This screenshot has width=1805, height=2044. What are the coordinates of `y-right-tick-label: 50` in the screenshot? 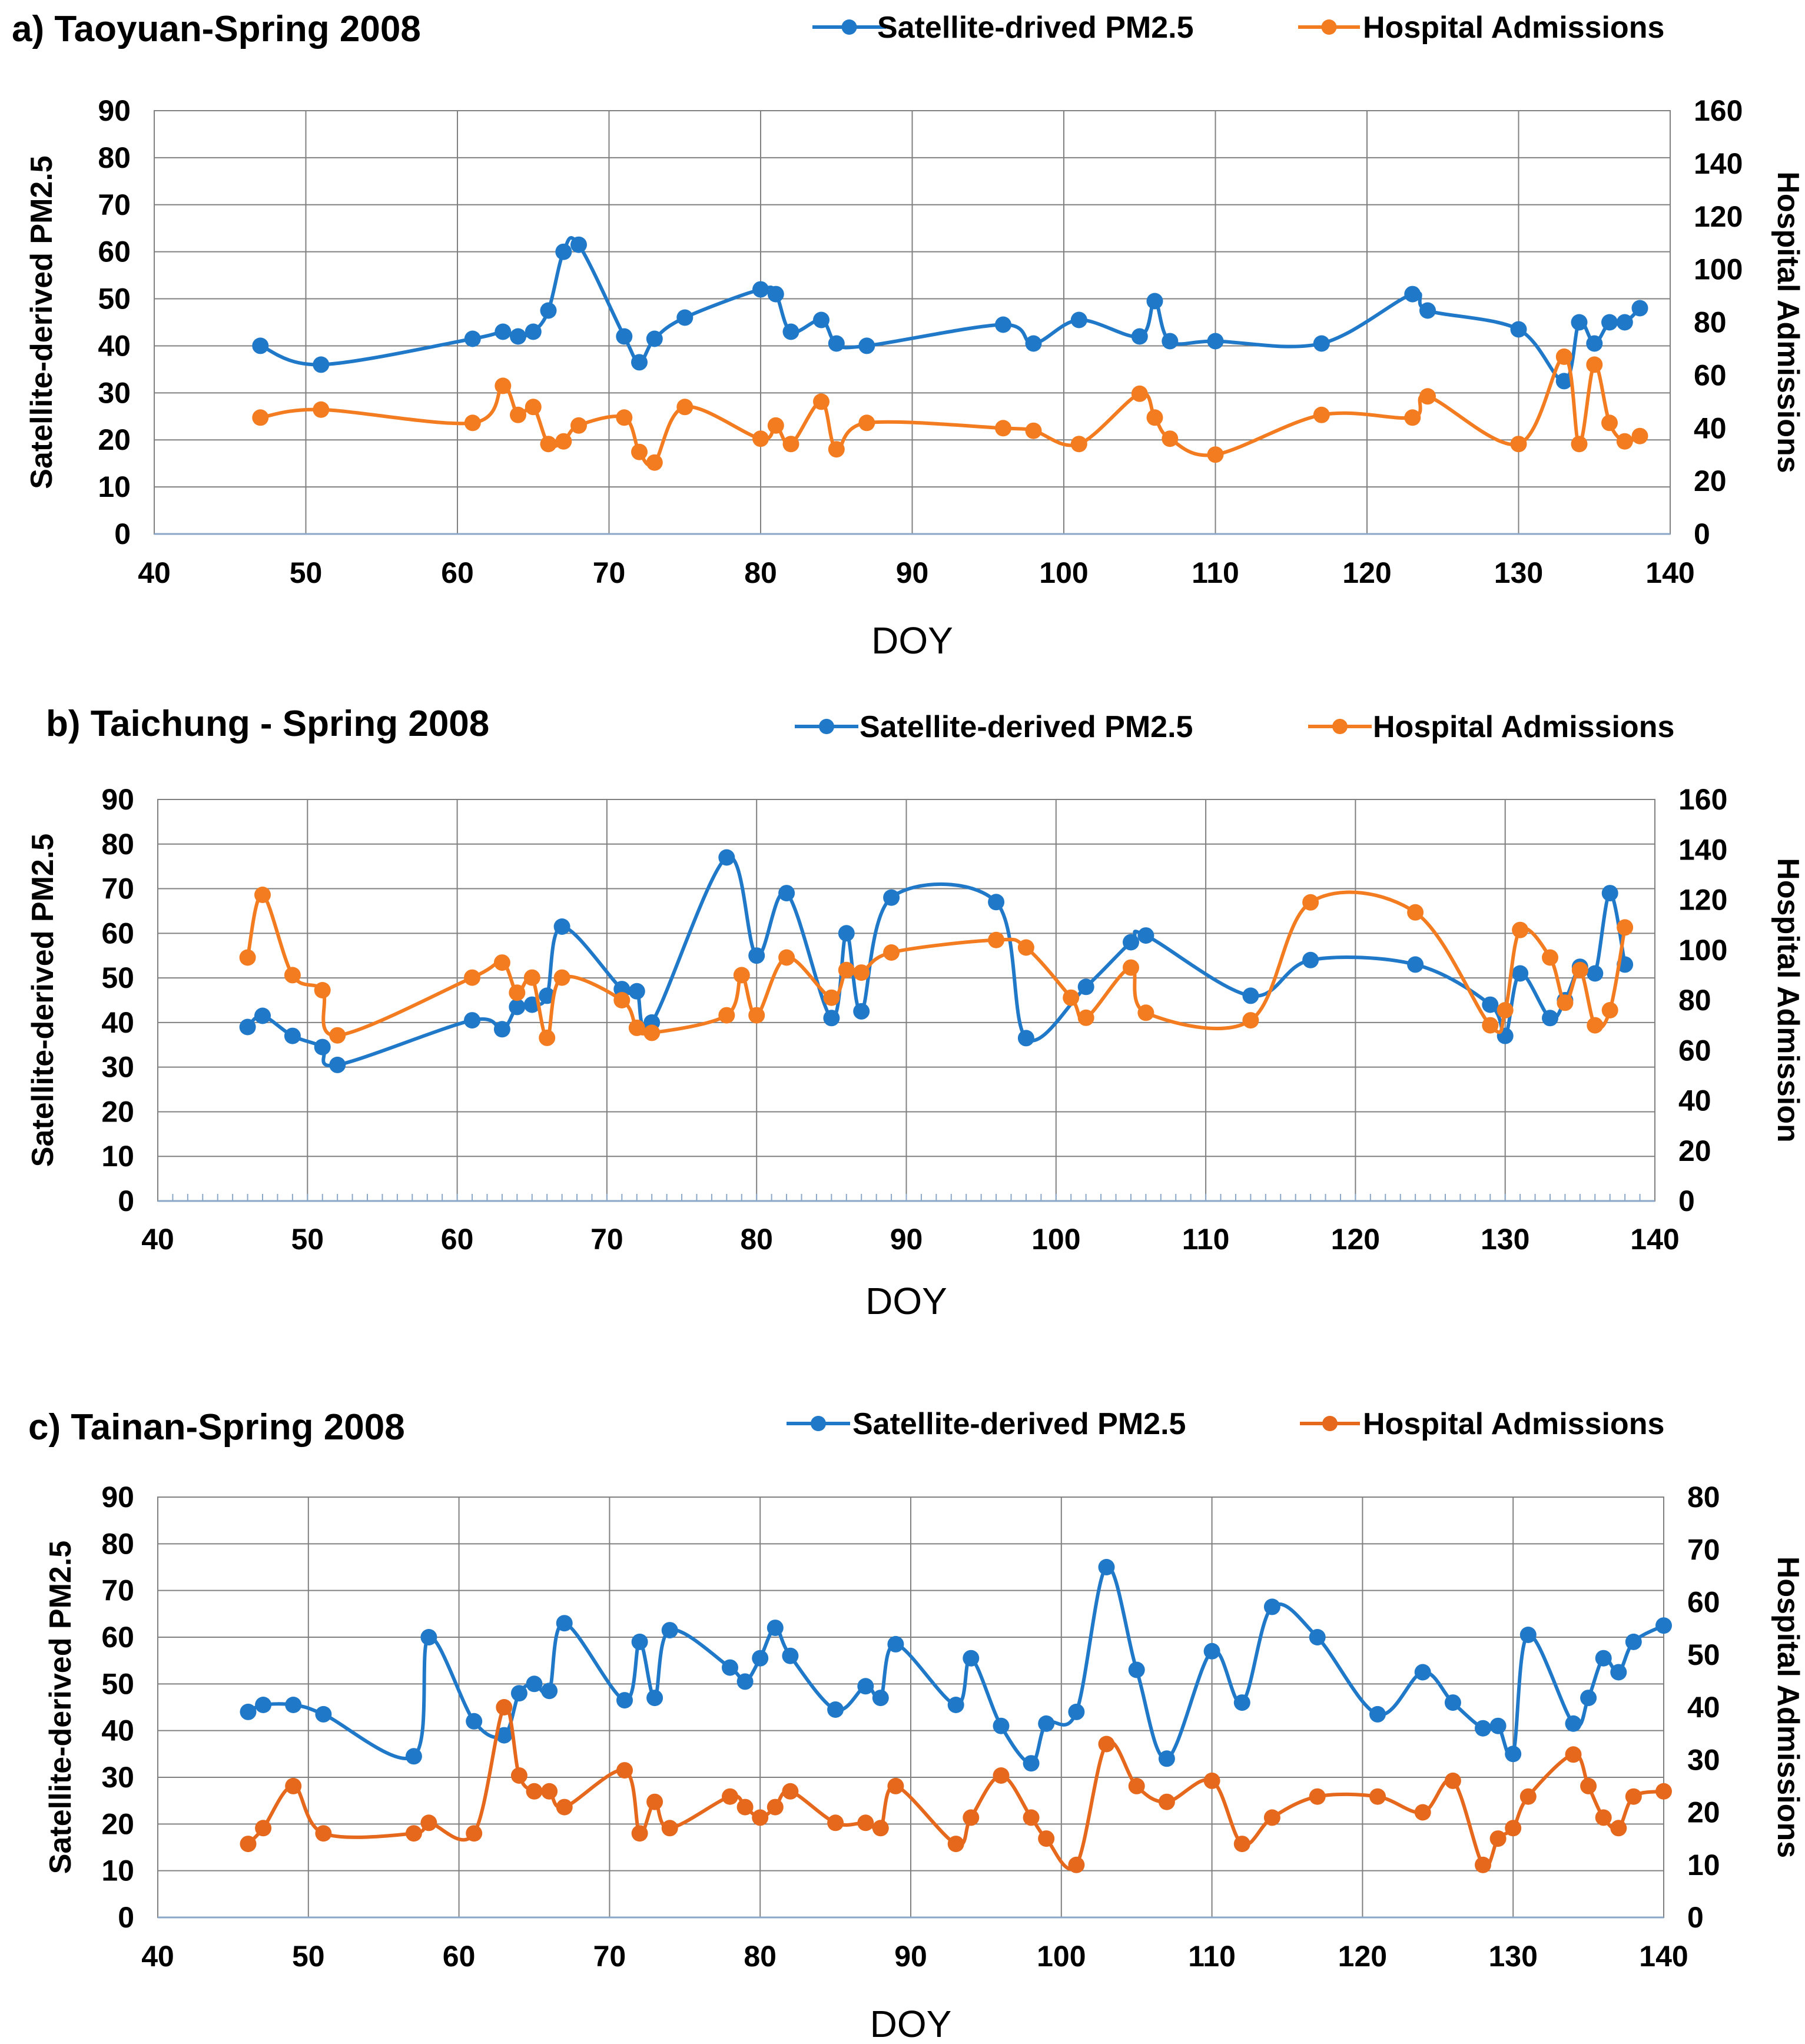 It's located at (1703, 1654).